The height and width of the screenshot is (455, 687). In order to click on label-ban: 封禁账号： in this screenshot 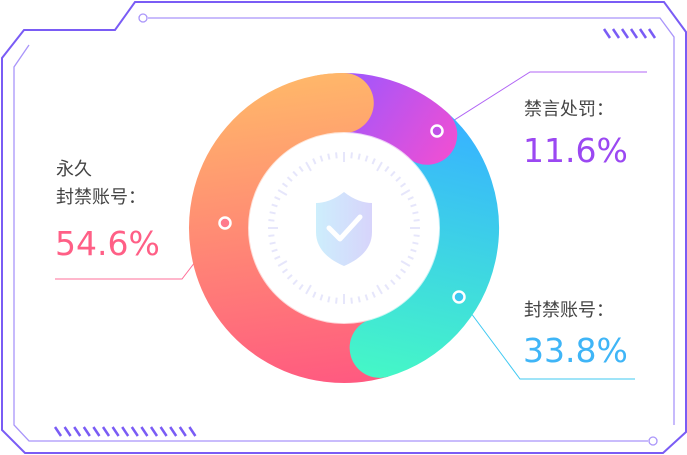, I will do `click(569, 310)`.